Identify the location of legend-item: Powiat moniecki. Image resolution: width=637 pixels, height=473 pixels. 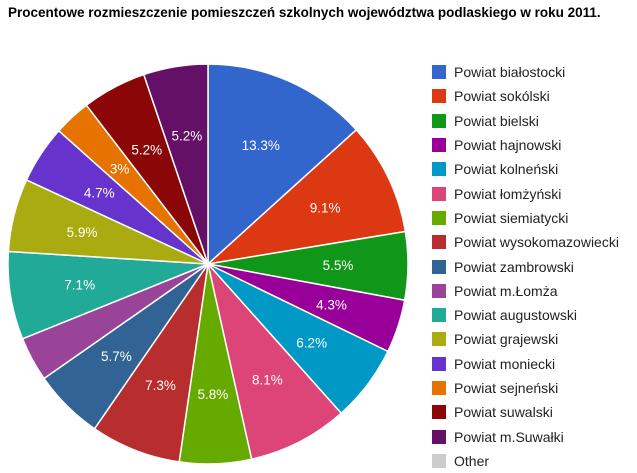
(525, 364).